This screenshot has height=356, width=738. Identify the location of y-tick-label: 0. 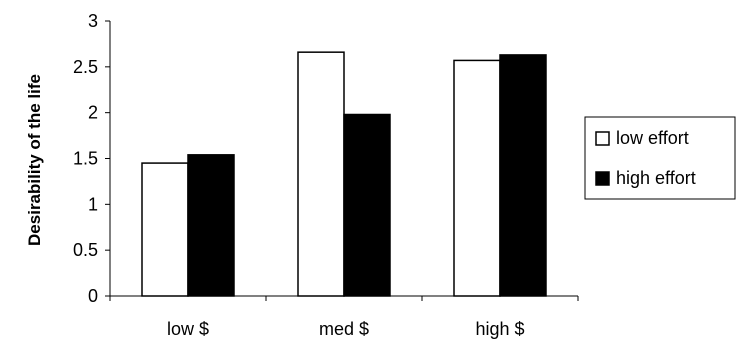
(93, 296).